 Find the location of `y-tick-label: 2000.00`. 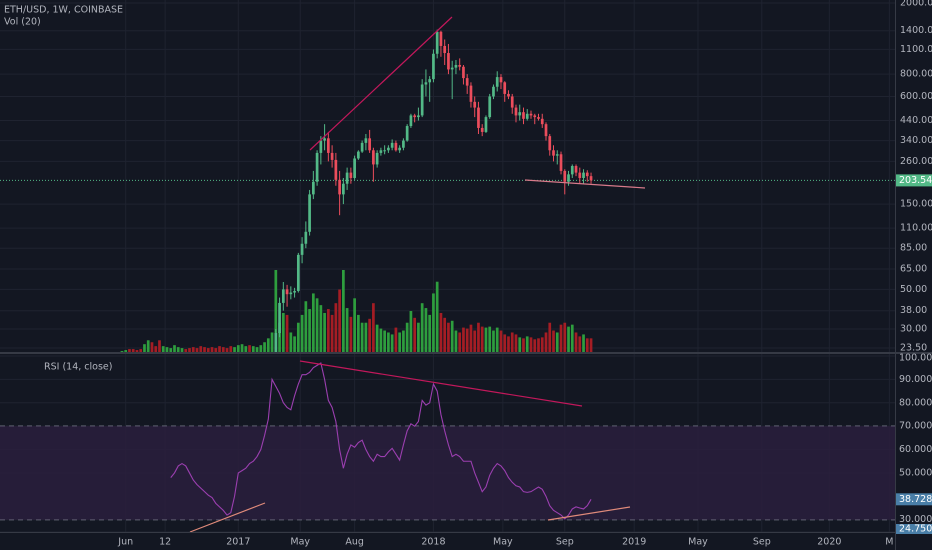

y-tick-label: 2000.00 is located at coordinates (916, 4).